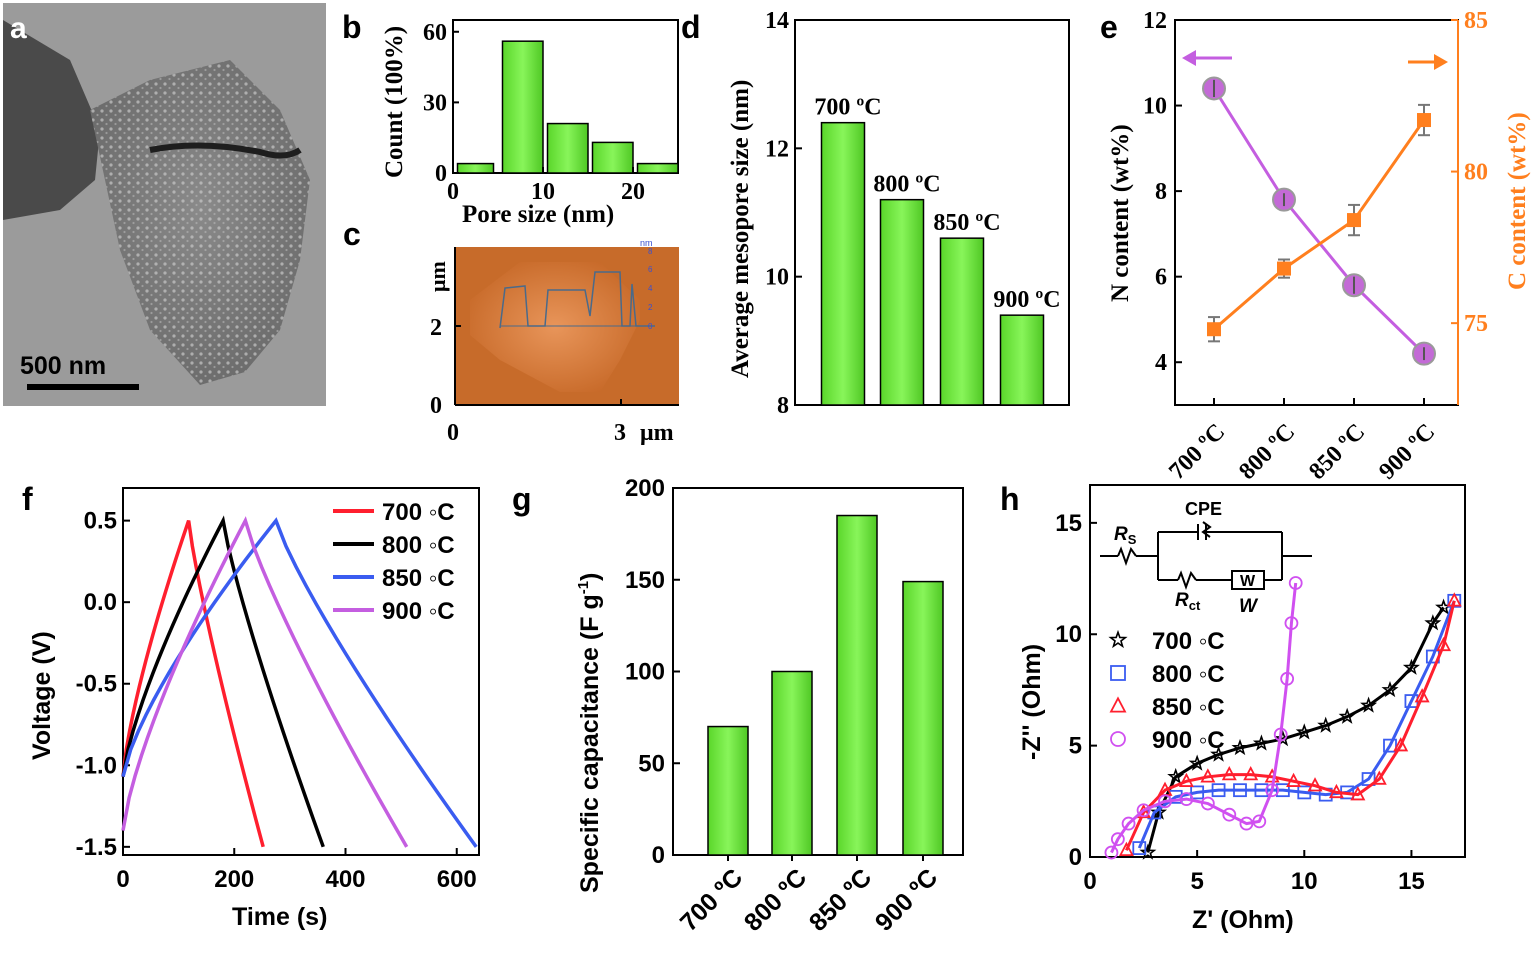 The width and height of the screenshot is (1534, 955). What do you see at coordinates (589, 733) in the screenshot?
I see `ylabel-g: Specific capacitance (F g-1)` at bounding box center [589, 733].